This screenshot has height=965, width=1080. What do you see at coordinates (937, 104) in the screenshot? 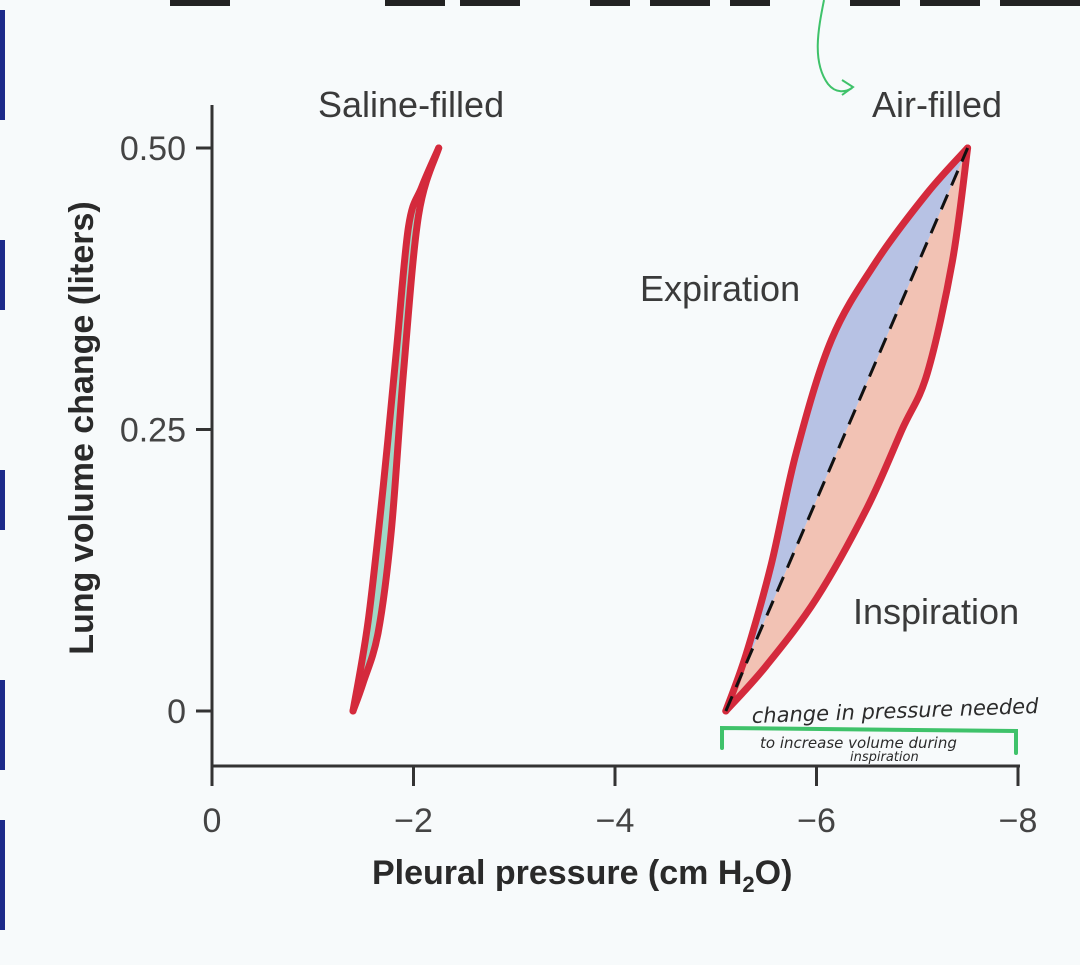
I see `air-label: Air-filled` at bounding box center [937, 104].